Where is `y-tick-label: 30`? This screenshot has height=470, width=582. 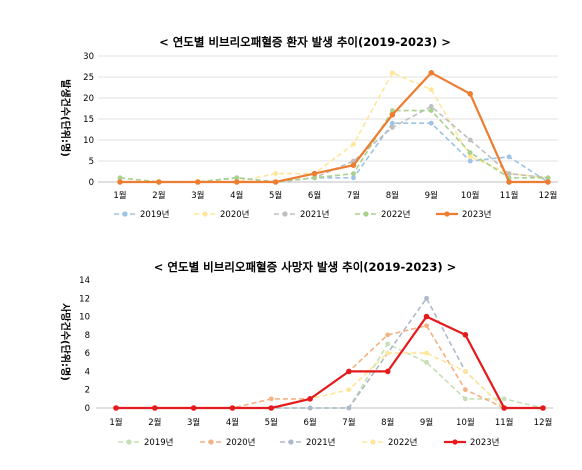 y-tick-label: 30 is located at coordinates (88, 57).